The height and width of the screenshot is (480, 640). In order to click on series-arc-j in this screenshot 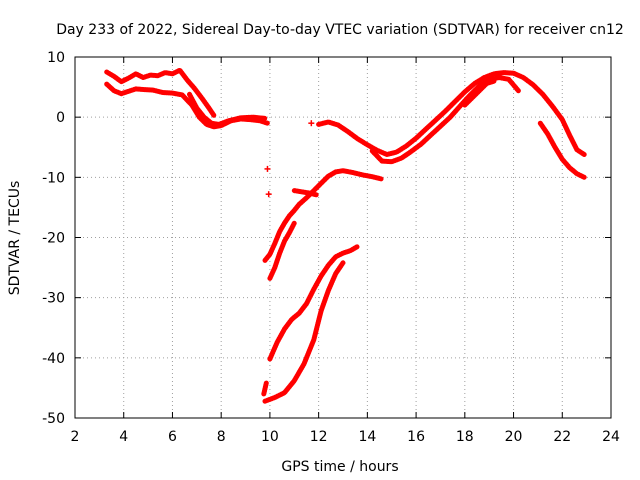, I will do `click(314, 303)`.